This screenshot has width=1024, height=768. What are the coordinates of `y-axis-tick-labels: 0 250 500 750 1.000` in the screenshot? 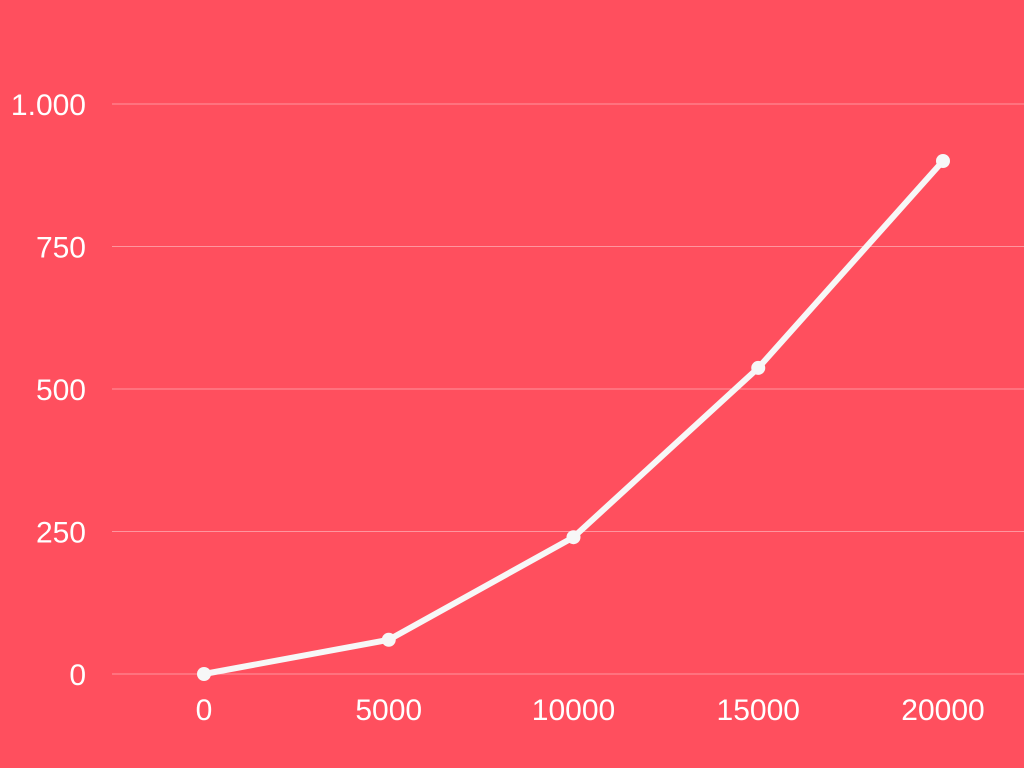 It's located at (48, 390).